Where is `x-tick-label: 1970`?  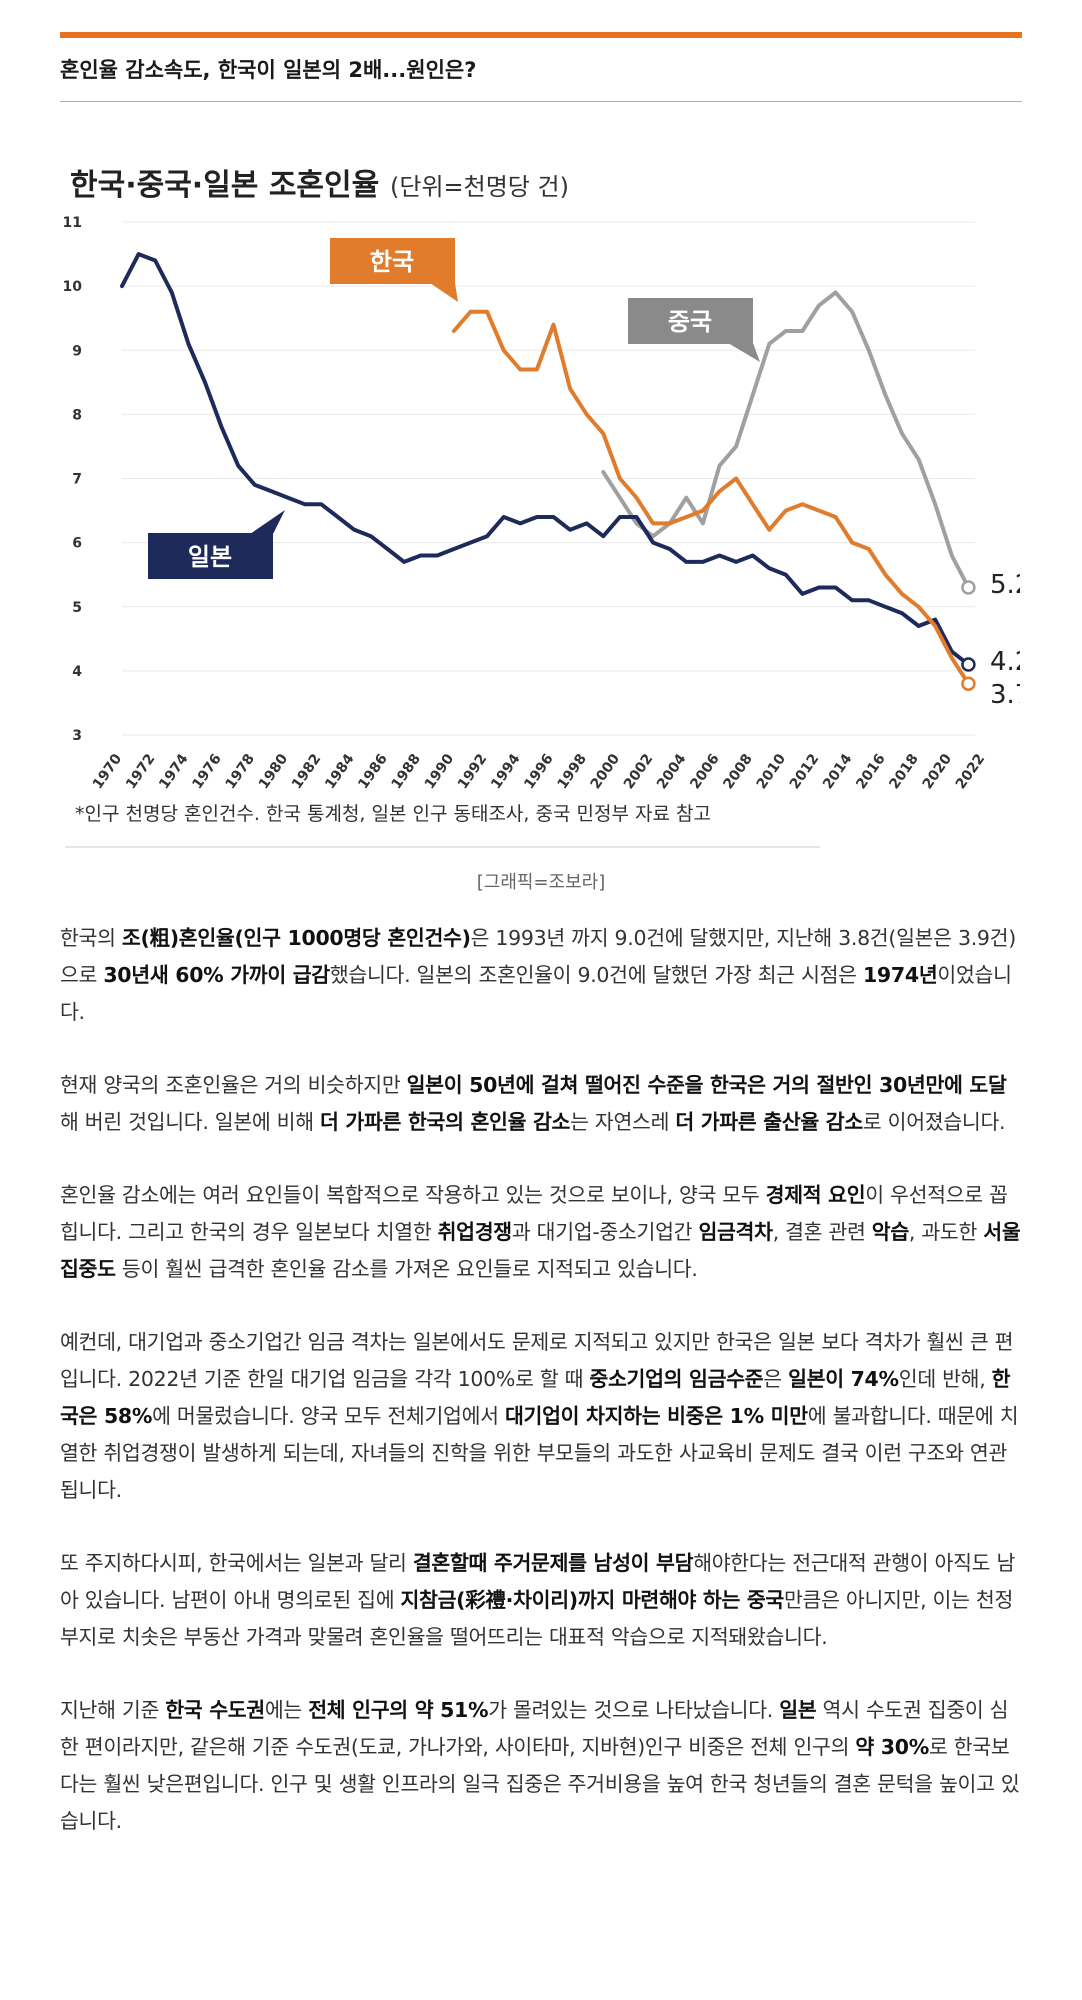
x-tick-label: 1970 is located at coordinates (108, 771).